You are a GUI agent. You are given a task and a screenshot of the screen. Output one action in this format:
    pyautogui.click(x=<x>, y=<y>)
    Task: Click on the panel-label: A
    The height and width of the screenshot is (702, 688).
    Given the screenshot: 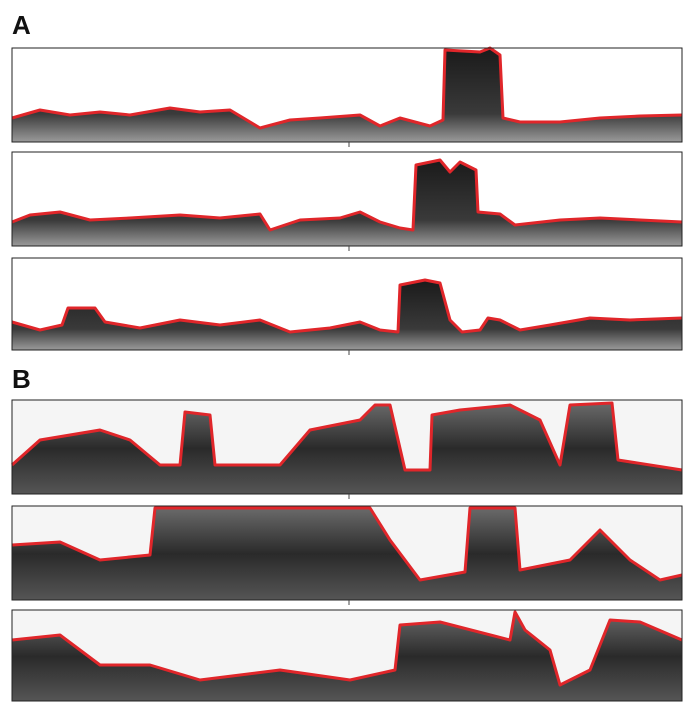 What is the action you would take?
    pyautogui.click(x=21, y=25)
    